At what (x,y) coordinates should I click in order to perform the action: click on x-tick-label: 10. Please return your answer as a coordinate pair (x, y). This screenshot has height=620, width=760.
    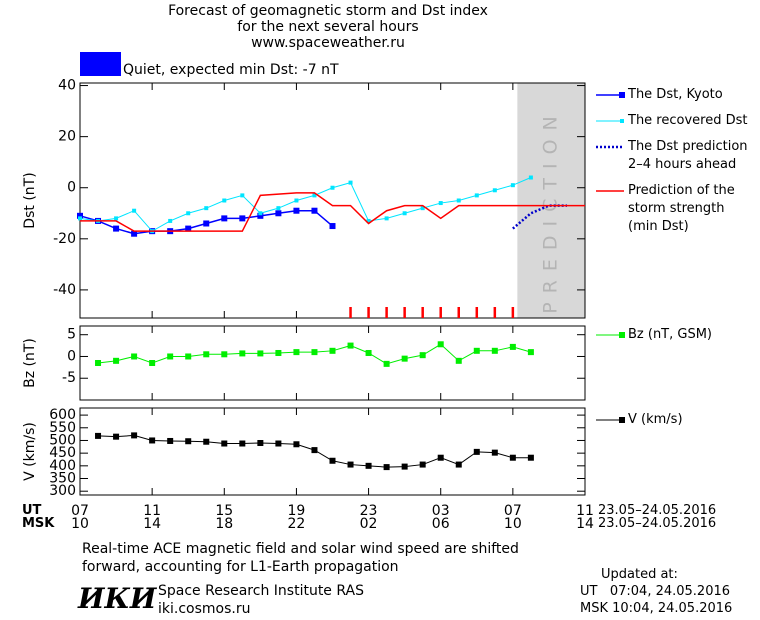
    Looking at the image, I should click on (512, 524).